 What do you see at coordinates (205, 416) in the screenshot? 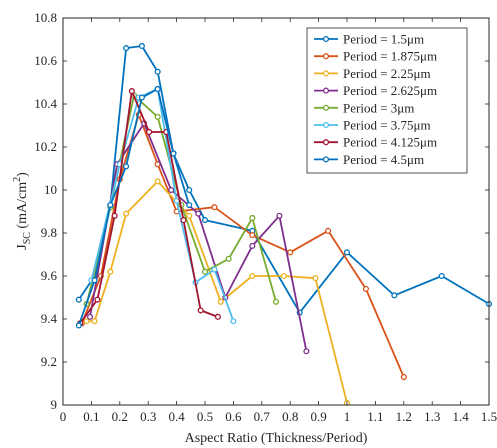
I see `x-tick-label: 0.5` at bounding box center [205, 416].